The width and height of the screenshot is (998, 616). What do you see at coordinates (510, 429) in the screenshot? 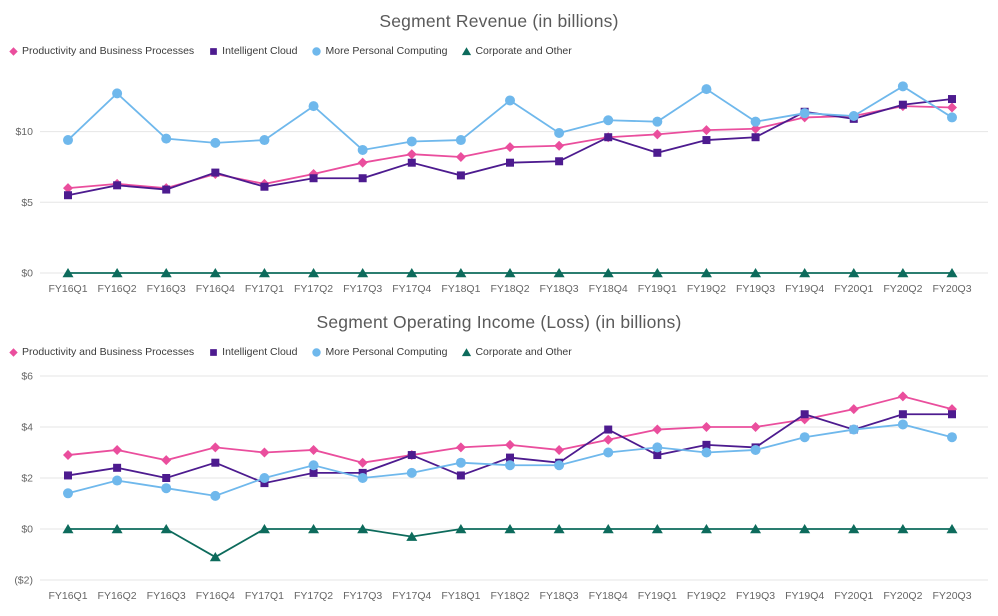
I see `series-productivity-and-business-processes` at bounding box center [510, 429].